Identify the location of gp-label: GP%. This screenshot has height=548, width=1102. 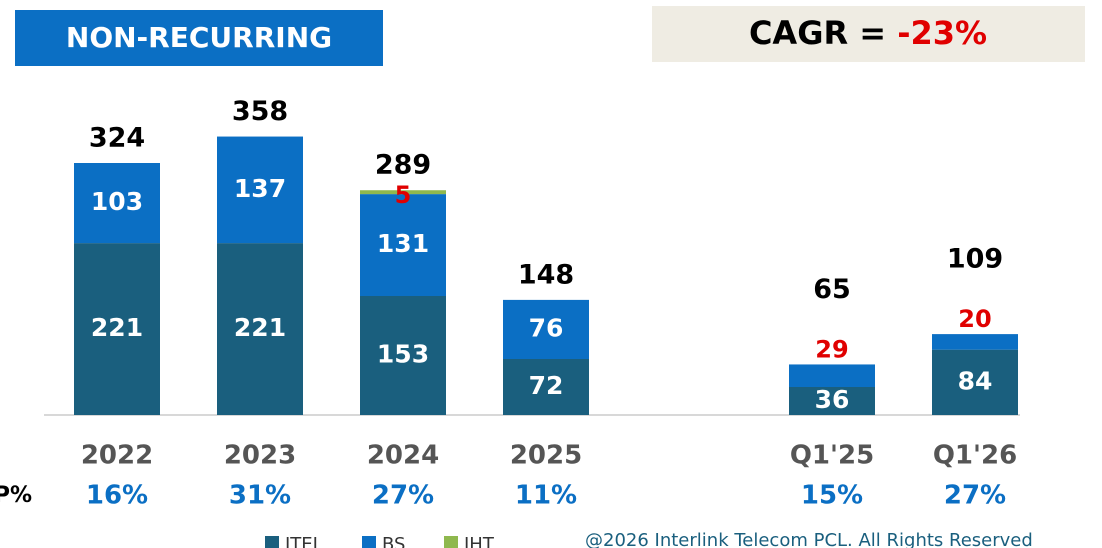
(16, 495).